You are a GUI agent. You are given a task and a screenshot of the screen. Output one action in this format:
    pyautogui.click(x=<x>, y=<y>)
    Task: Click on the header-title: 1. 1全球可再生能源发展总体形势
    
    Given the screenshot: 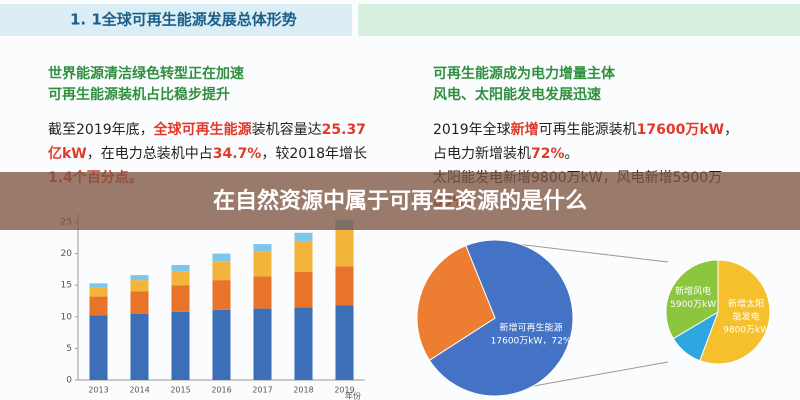 What is the action you would take?
    pyautogui.click(x=183, y=20)
    